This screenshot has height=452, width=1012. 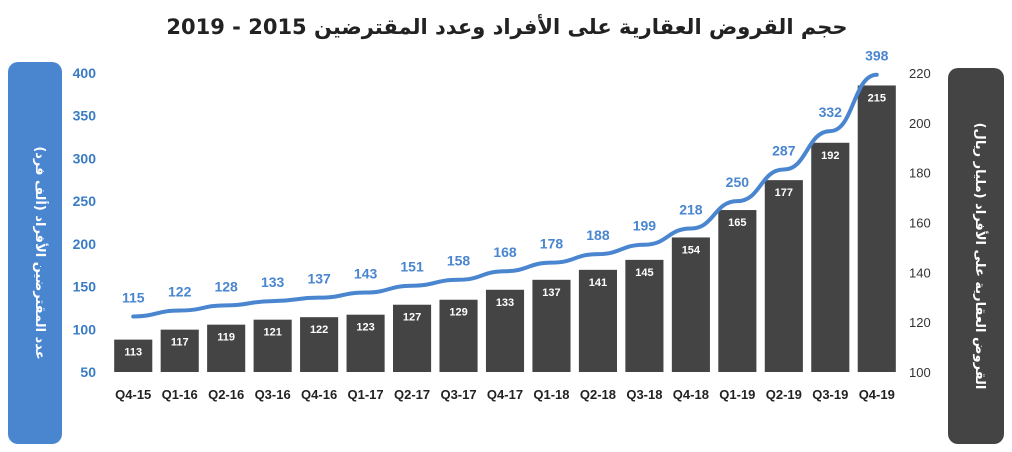 What do you see at coordinates (133, 297) in the screenshot?
I see `line-value-label: 115` at bounding box center [133, 297].